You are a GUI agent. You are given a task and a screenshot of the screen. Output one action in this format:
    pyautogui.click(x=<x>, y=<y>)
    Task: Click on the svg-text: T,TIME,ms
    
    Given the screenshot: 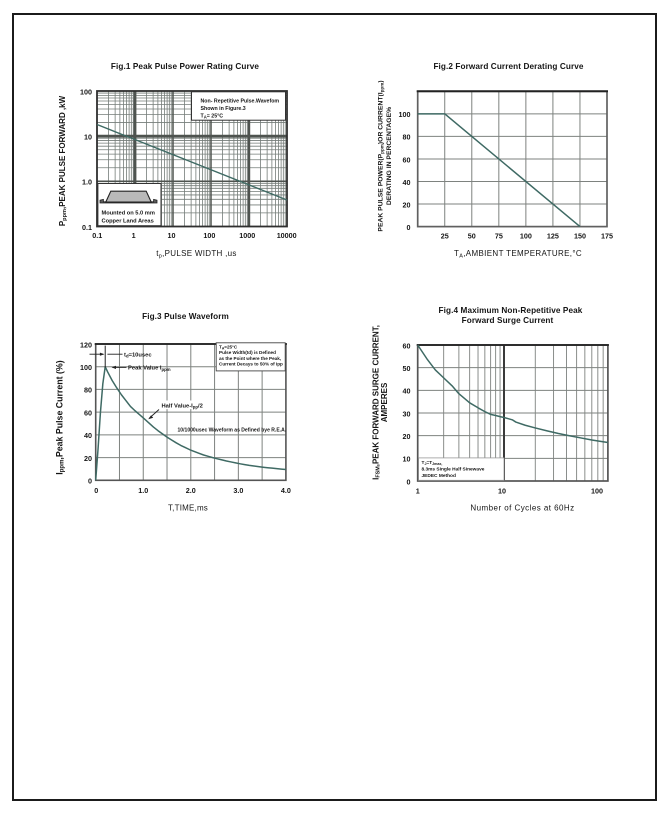 What is the action you would take?
    pyautogui.click(x=188, y=508)
    